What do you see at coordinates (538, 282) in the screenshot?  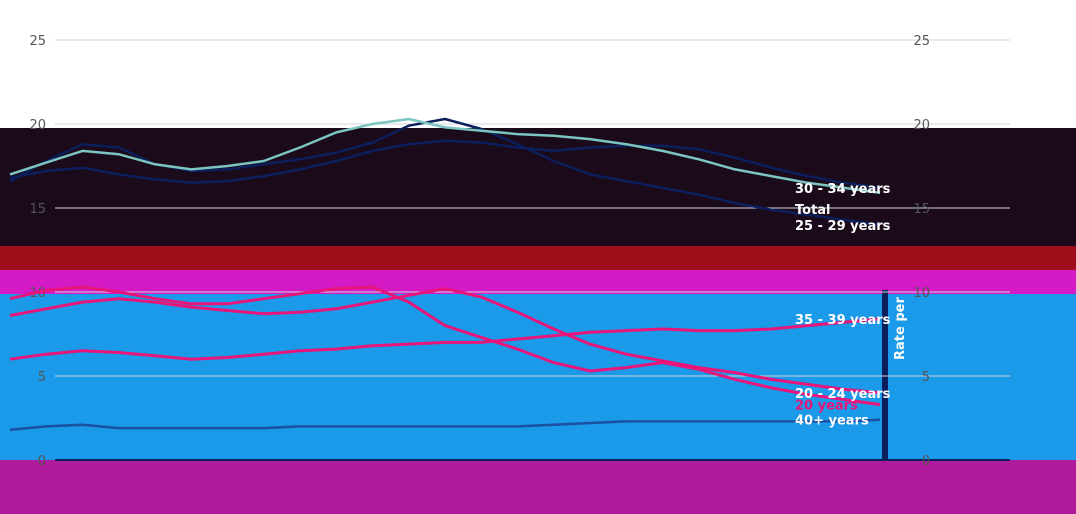 I see `band-magenta` at bounding box center [538, 282].